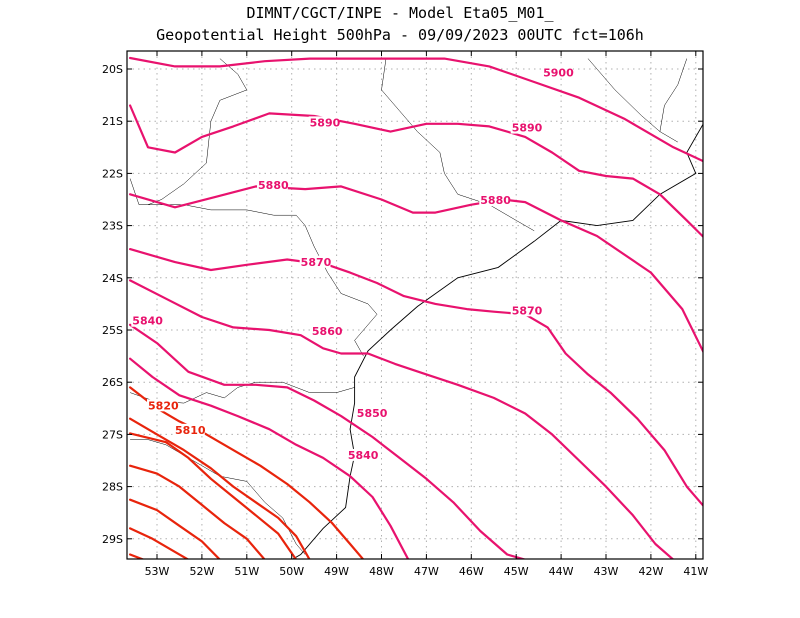  I want to click on lon-tick-label: 41W, so click(695, 571).